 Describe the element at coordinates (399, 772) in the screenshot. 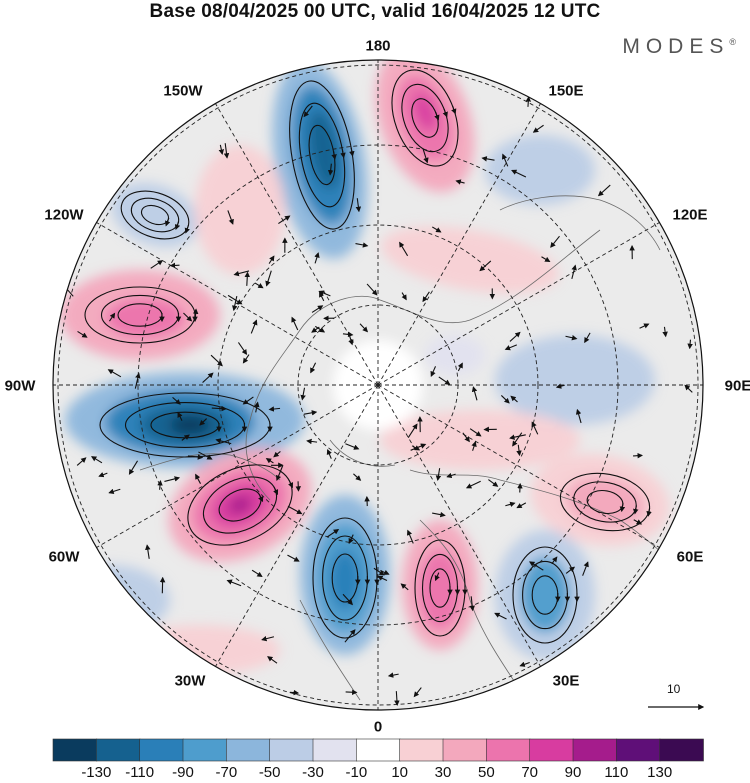

I see `colorbar-label: 10` at that location.